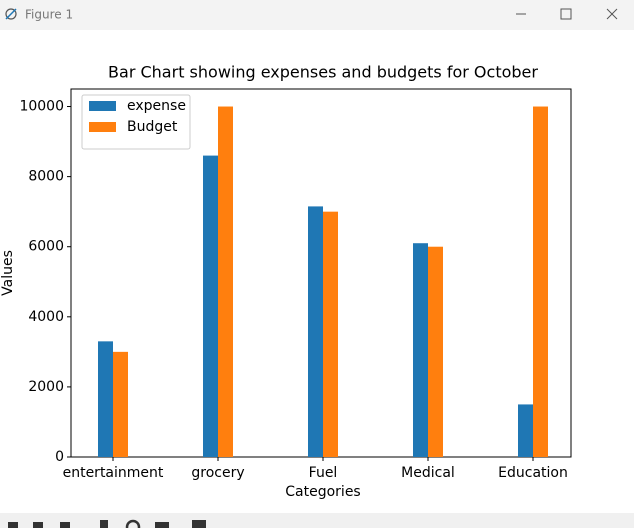  I want to click on y-tick-label: 2000, so click(46, 387).